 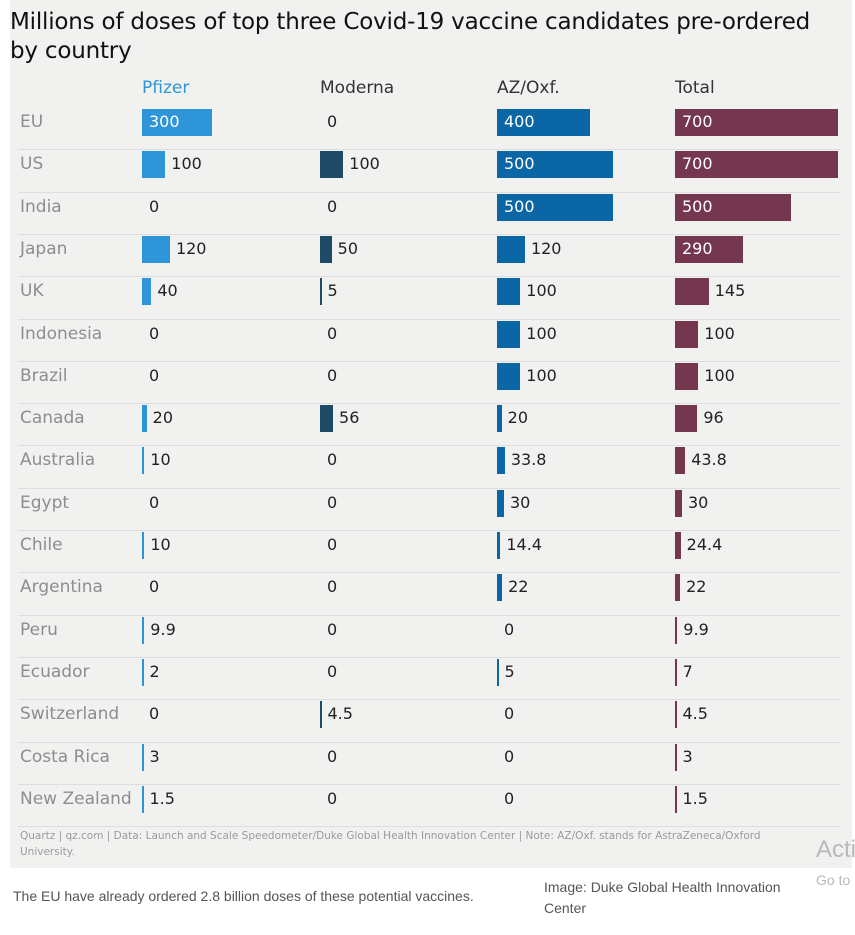 I want to click on country-label: Brazil, so click(x=44, y=375).